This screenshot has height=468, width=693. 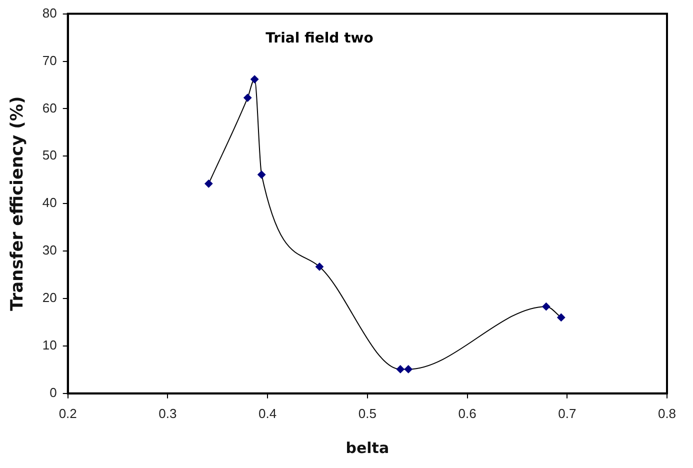 I want to click on x-tick-label: 0.8, so click(x=667, y=413).